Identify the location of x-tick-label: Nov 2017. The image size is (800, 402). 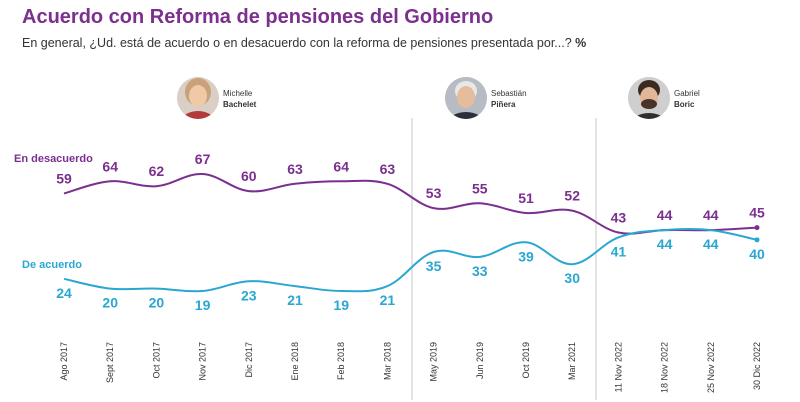
(203, 361).